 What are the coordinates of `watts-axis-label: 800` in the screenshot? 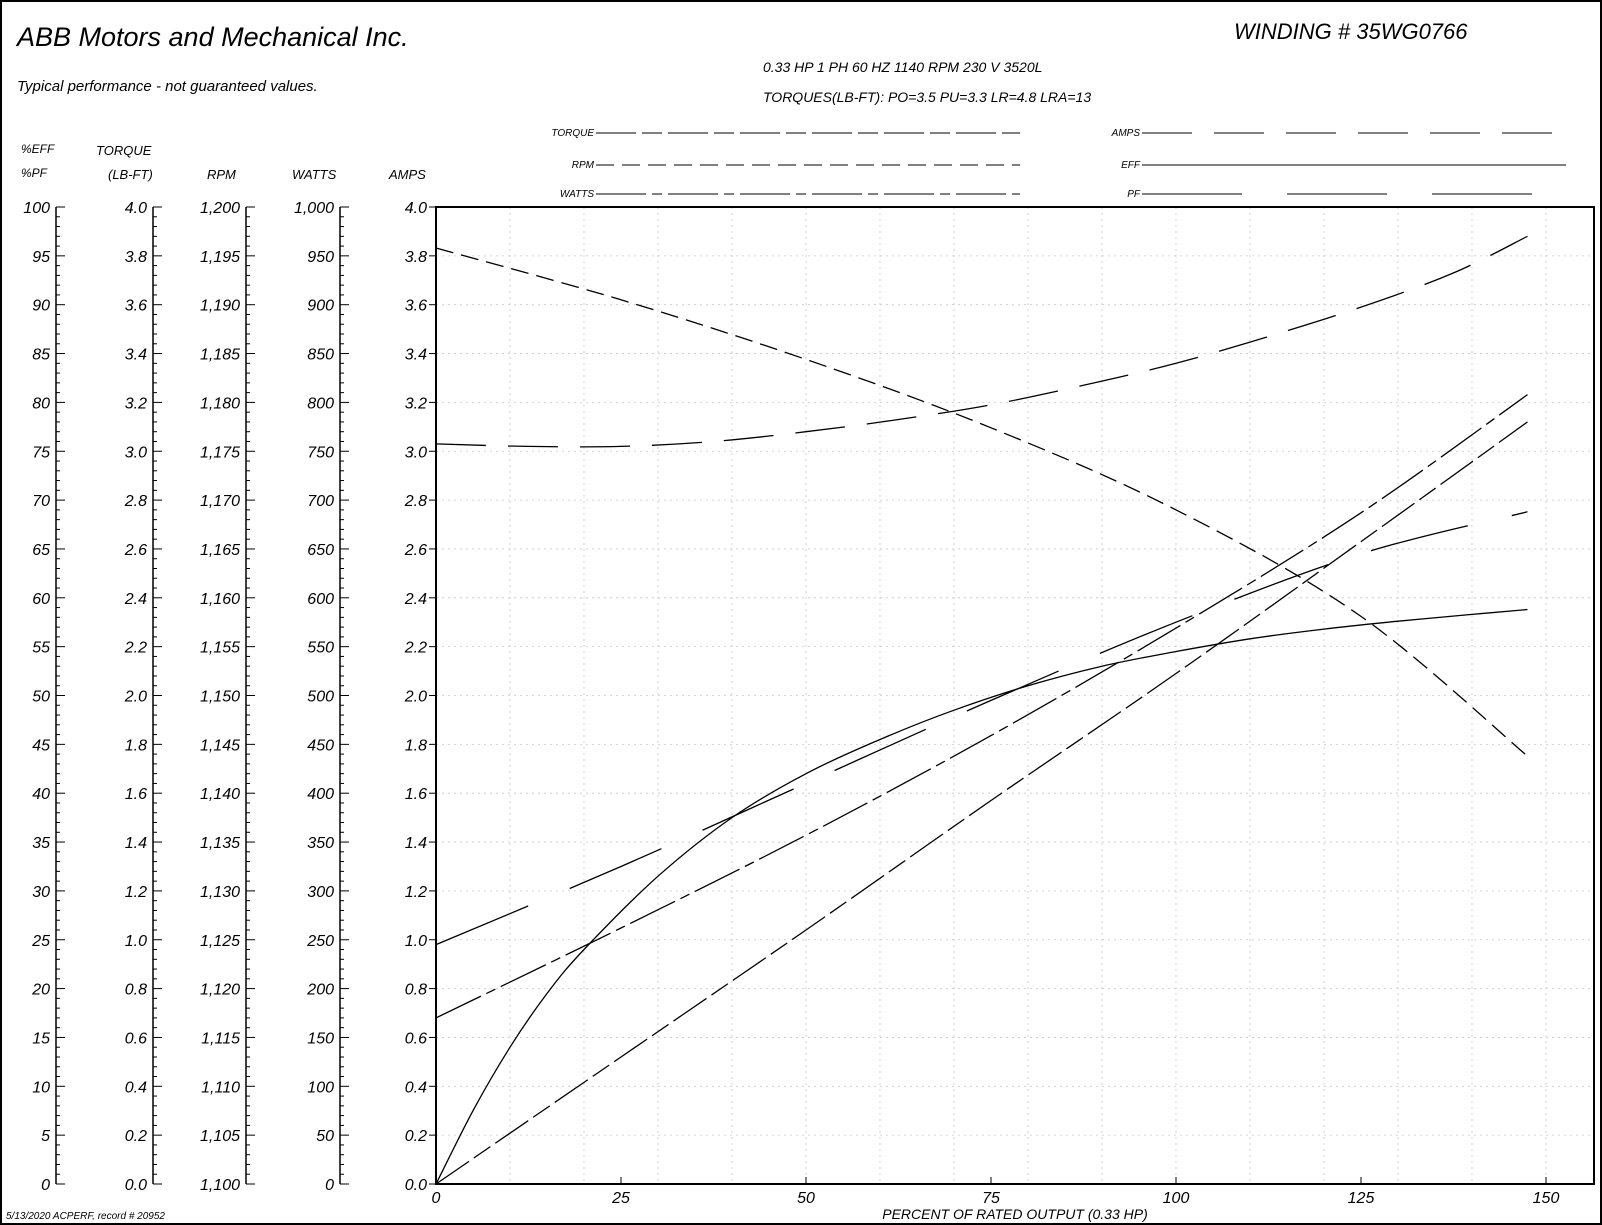 It's located at (320, 403).